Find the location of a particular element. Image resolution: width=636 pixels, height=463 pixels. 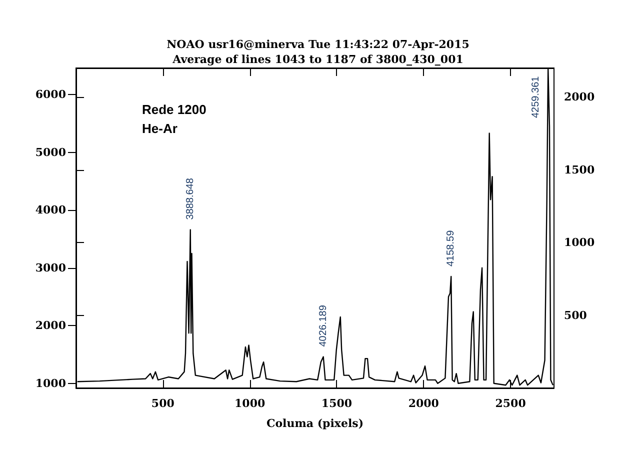

x-axis-title: Columa (pixels) is located at coordinates (315, 423).